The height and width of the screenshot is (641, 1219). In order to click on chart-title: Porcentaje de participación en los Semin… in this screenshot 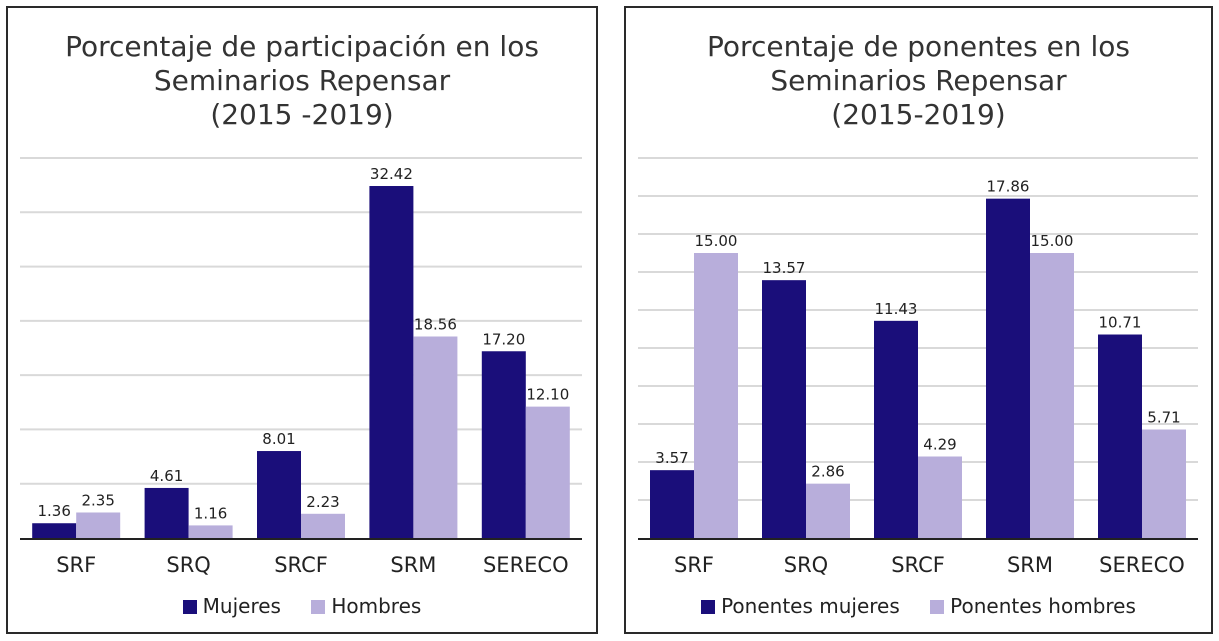, I will do `click(302, 81)`.